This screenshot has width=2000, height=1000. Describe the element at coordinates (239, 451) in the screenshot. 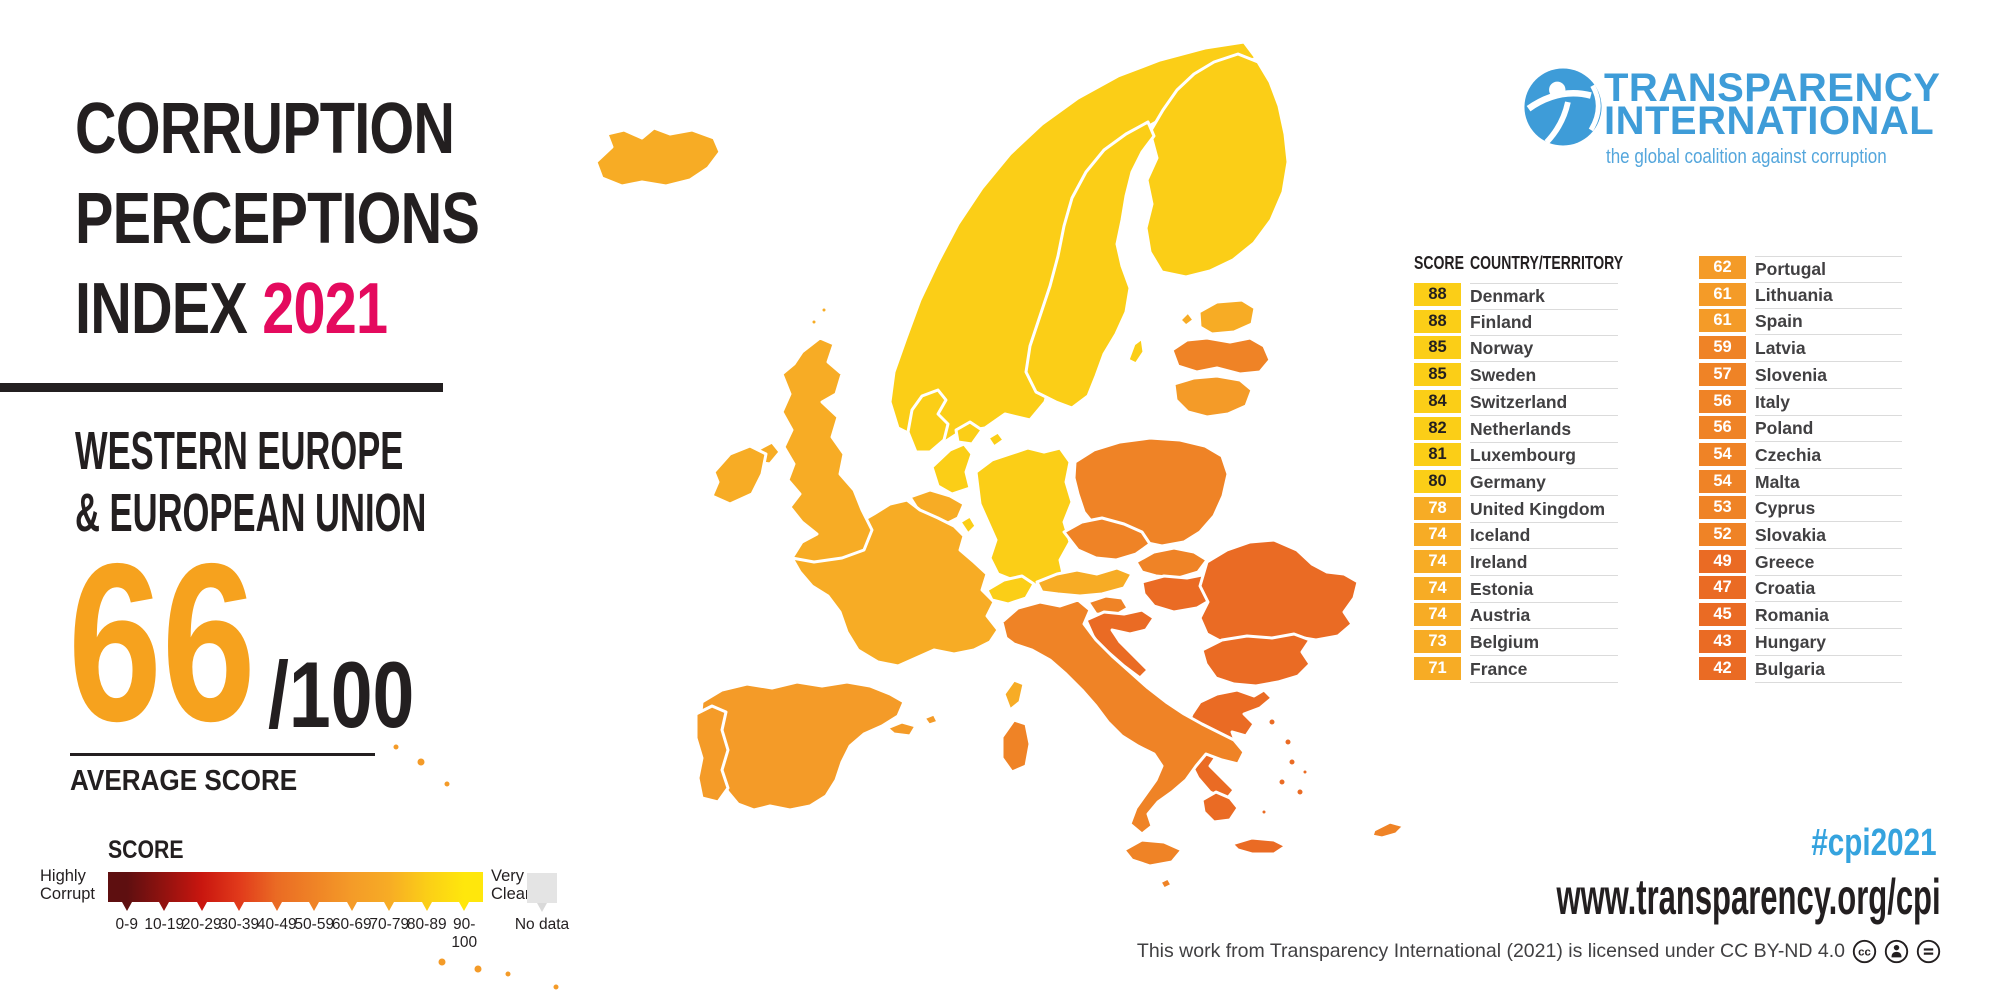

I see `region-line-1: WESTERN EUROPE` at that location.